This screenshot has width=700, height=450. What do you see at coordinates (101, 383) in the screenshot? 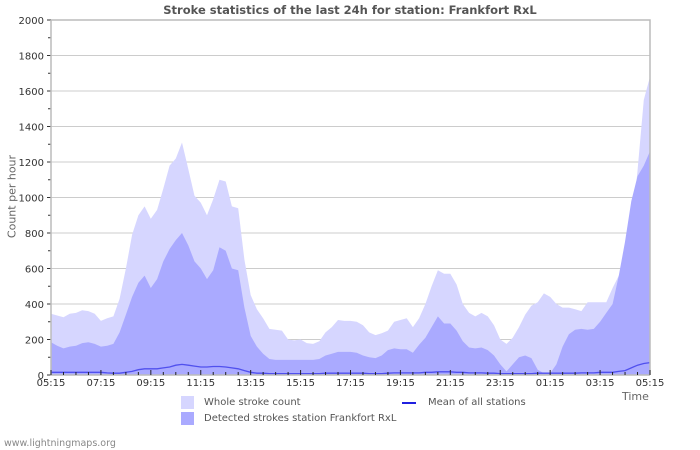
I see `svg-text: 07:15` at bounding box center [101, 383].